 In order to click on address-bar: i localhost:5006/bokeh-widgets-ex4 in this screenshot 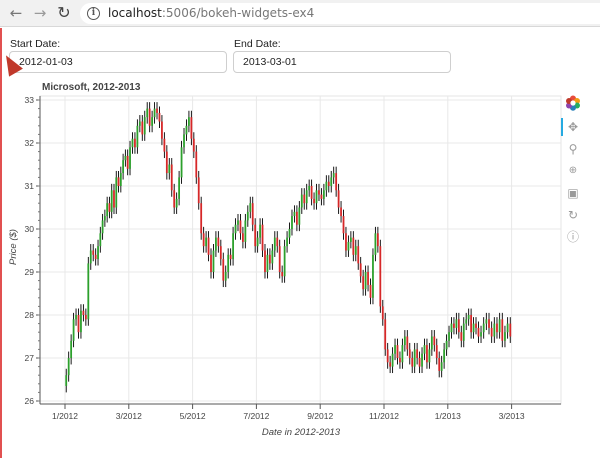, I will do `click(340, 13)`.